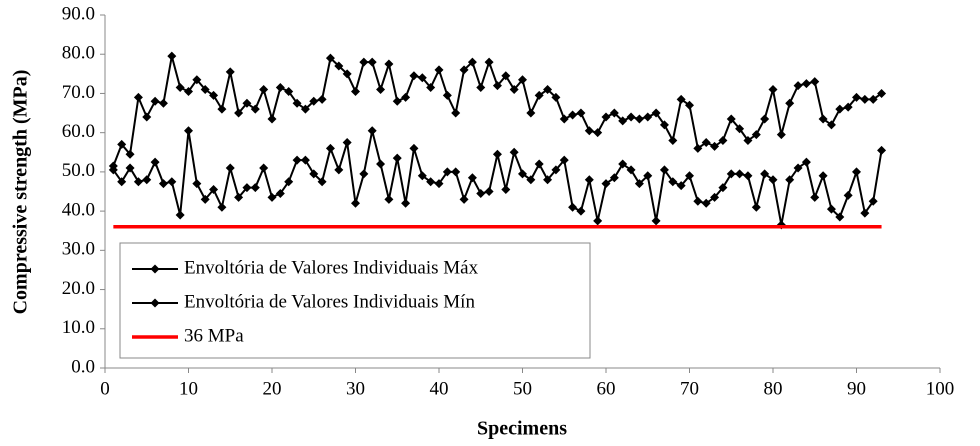 The image size is (980, 446). What do you see at coordinates (355, 300) in the screenshot?
I see `legend-box` at bounding box center [355, 300].